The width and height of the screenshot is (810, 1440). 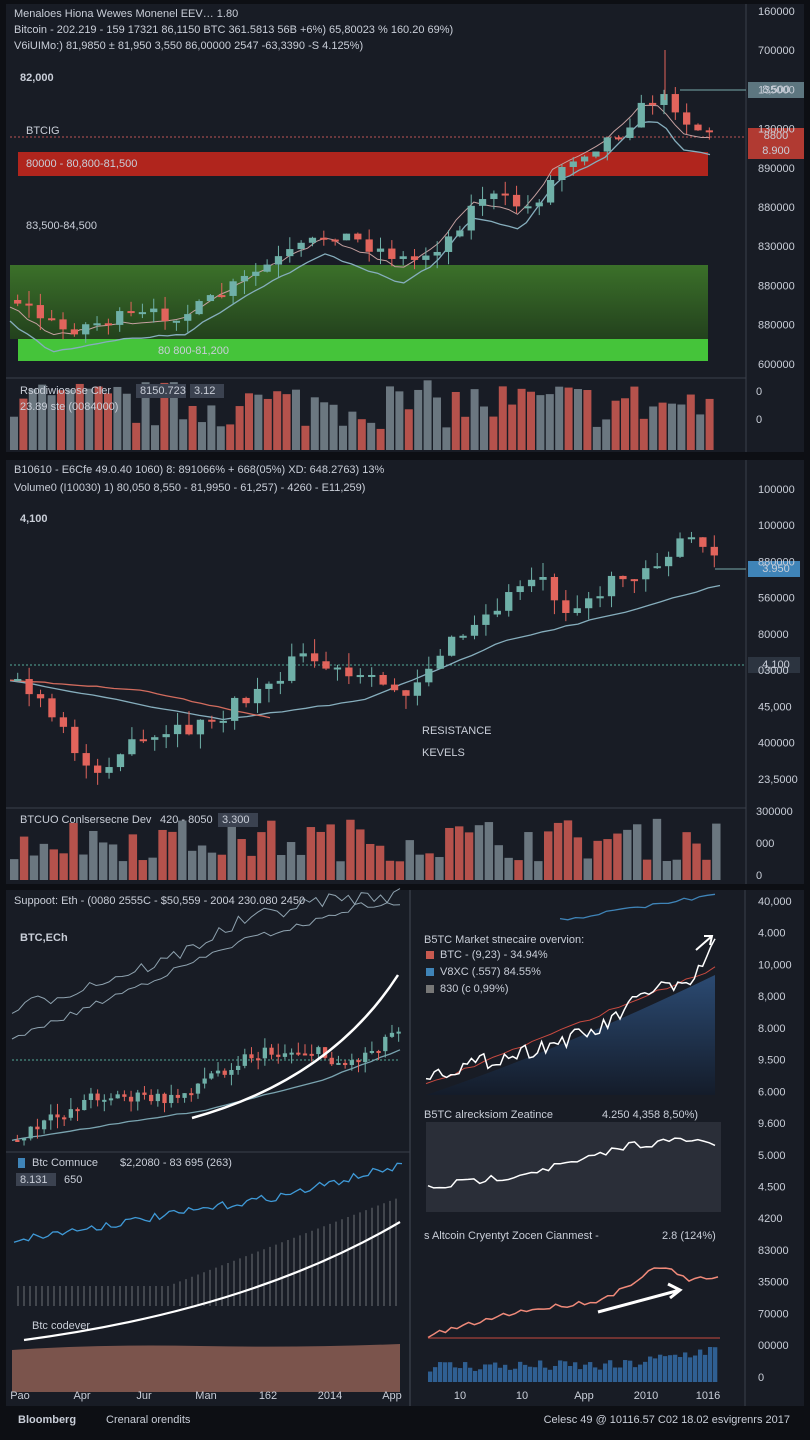 I want to click on chart-values: 2.8 (124%), so click(x=689, y=1236).